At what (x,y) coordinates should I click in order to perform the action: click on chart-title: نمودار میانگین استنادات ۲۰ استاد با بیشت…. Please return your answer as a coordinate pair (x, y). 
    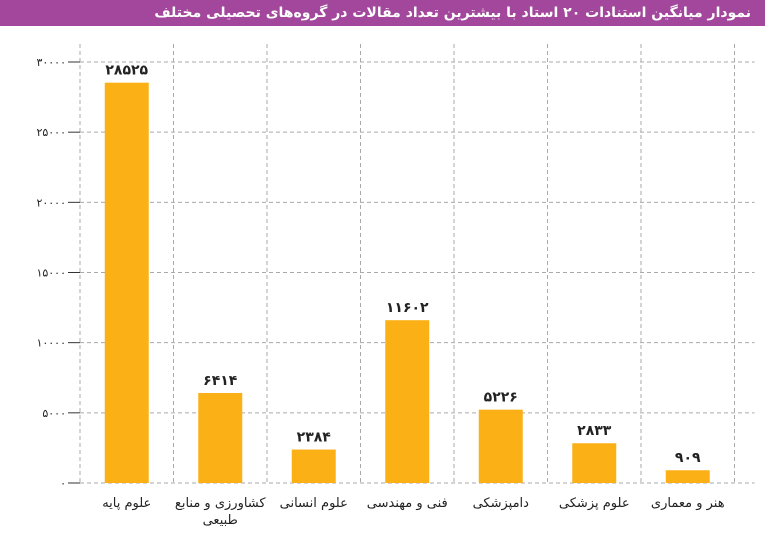
    Looking at the image, I should click on (382, 13).